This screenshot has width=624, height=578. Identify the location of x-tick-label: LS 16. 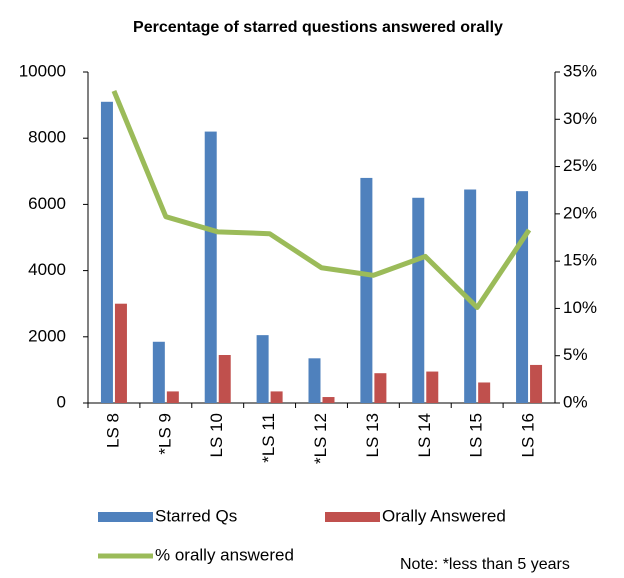
(528, 435).